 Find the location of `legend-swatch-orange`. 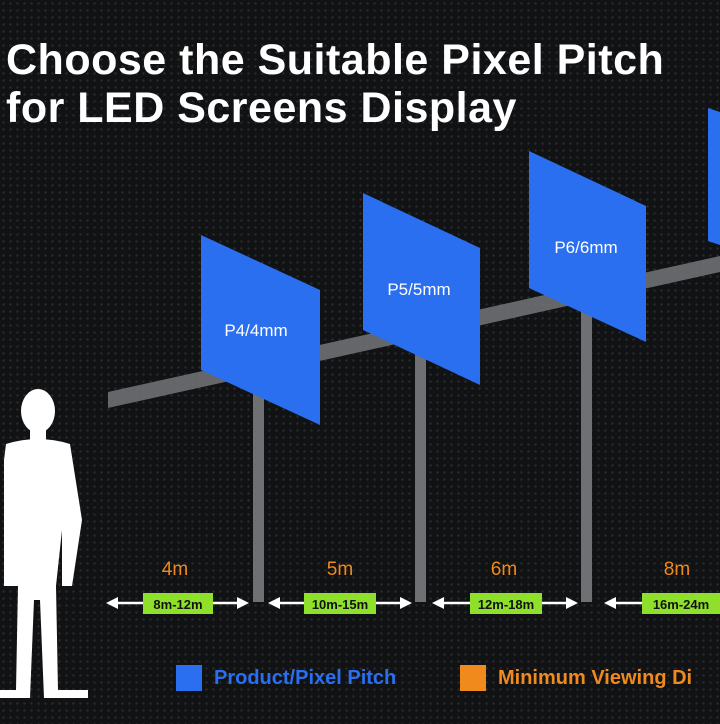

legend-swatch-orange is located at coordinates (473, 678).